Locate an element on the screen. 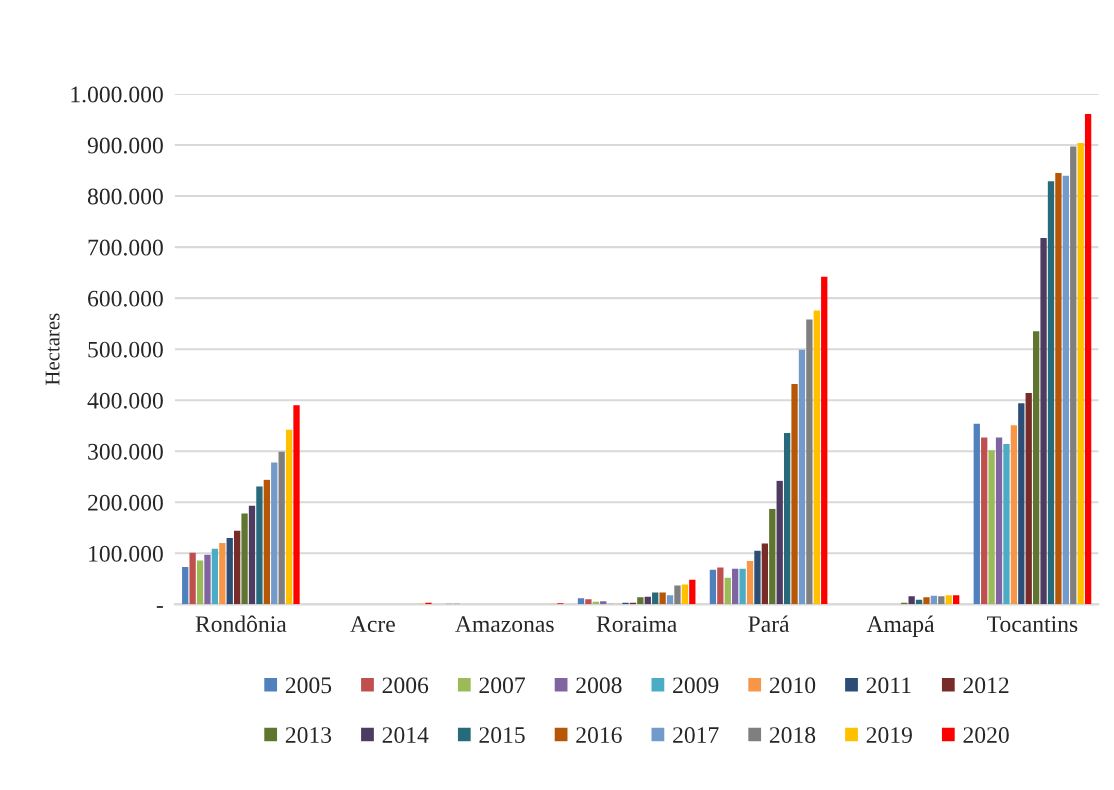  x-tick-label: Amazonas is located at coordinates (504, 624).